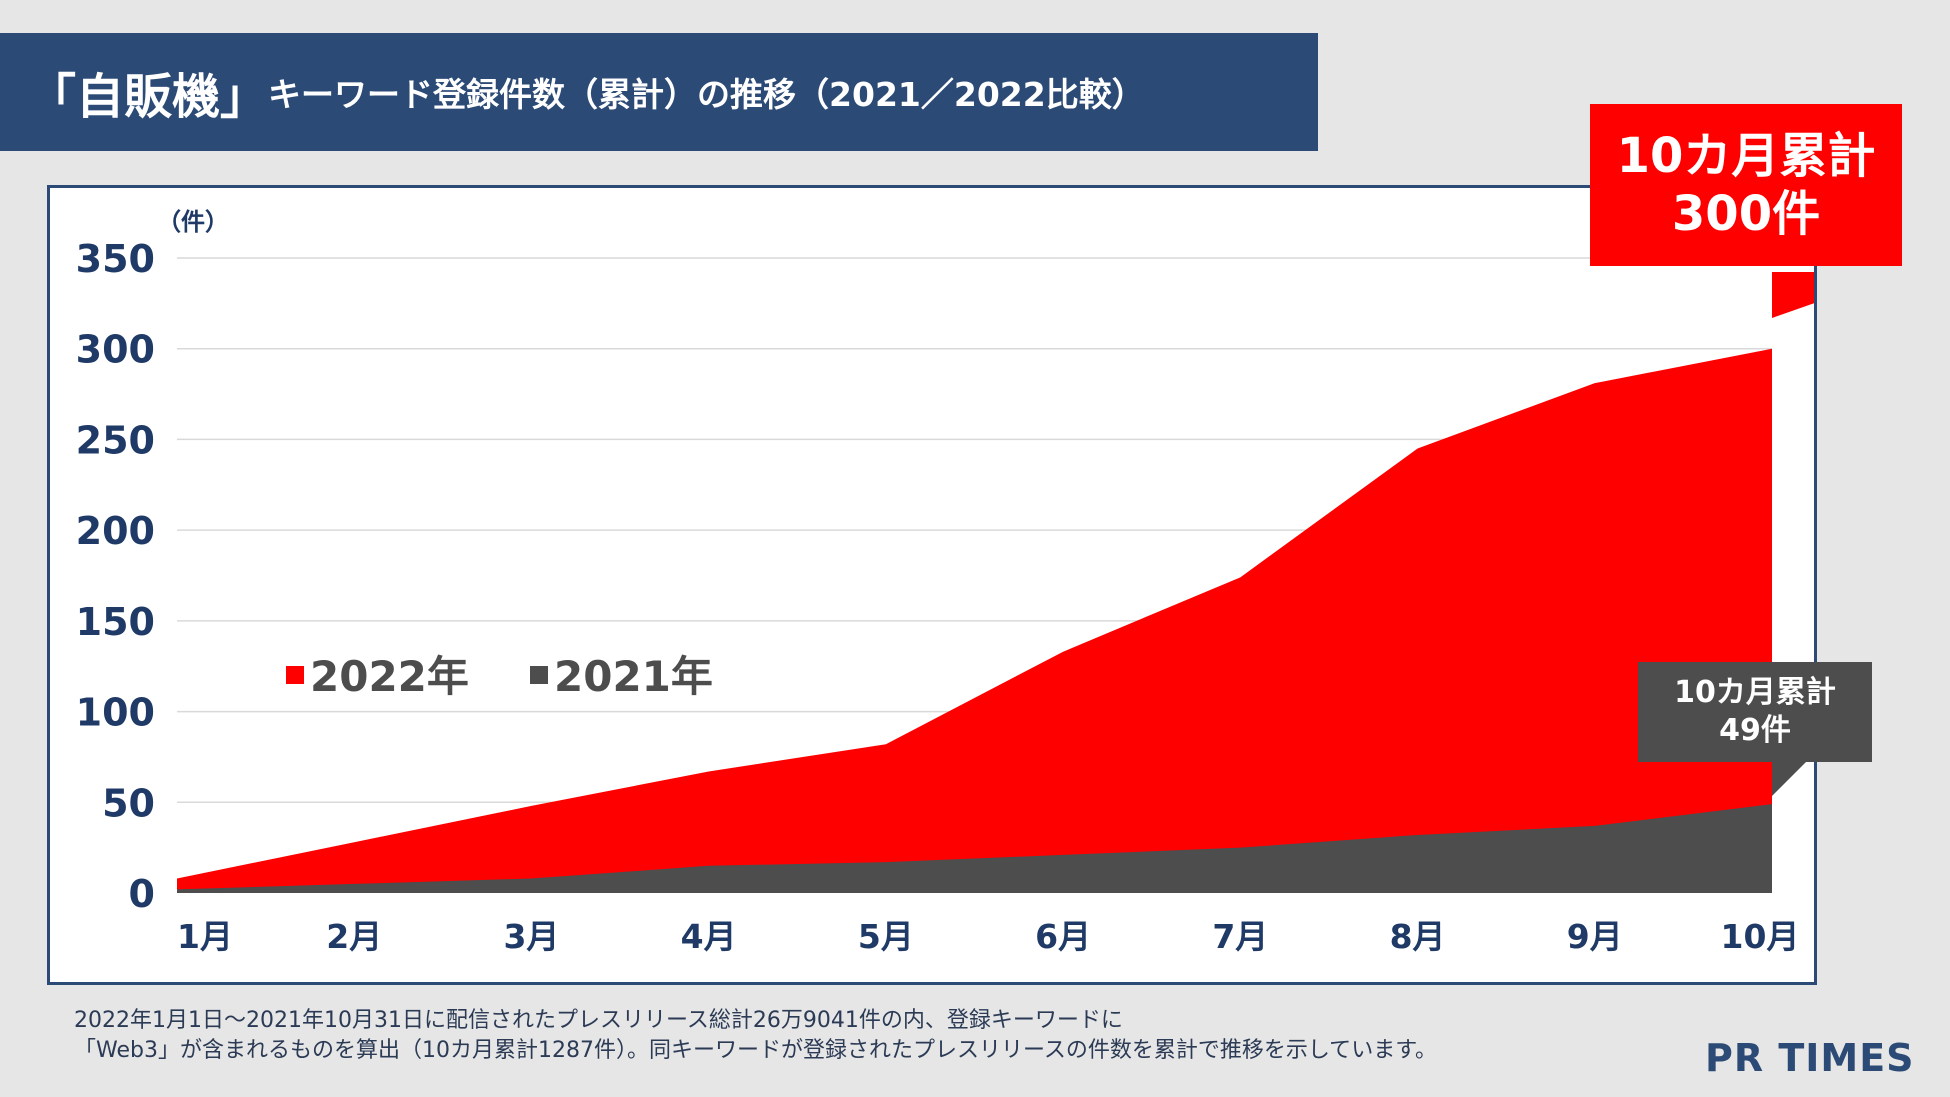  Describe the element at coordinates (1760, 936) in the screenshot. I see `x-tick-label: 10月` at that location.